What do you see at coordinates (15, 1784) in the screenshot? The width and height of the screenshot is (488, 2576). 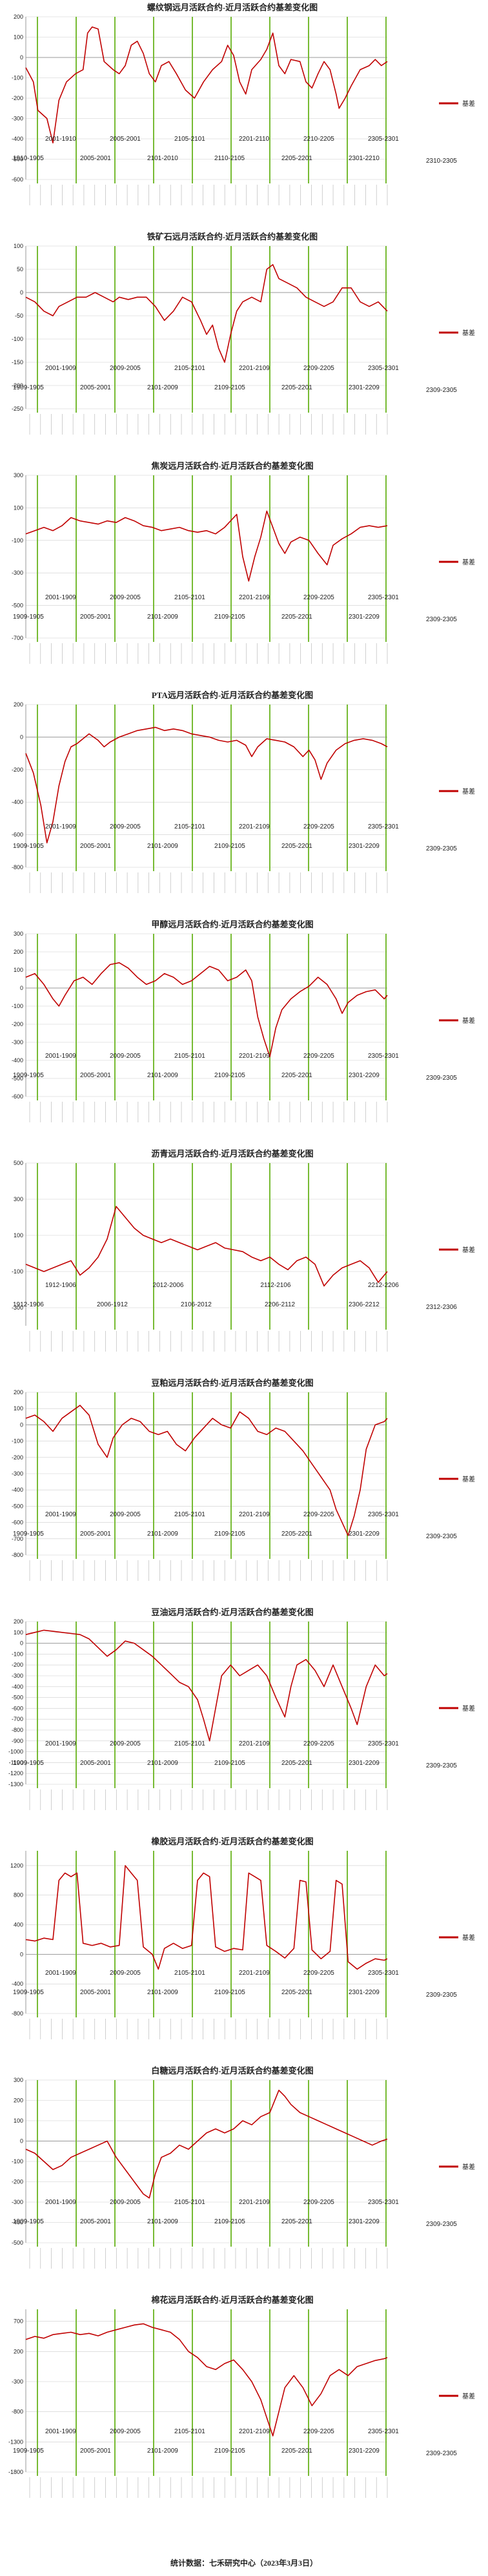 I see `y-tick-label: -1300` at bounding box center [15, 1784].